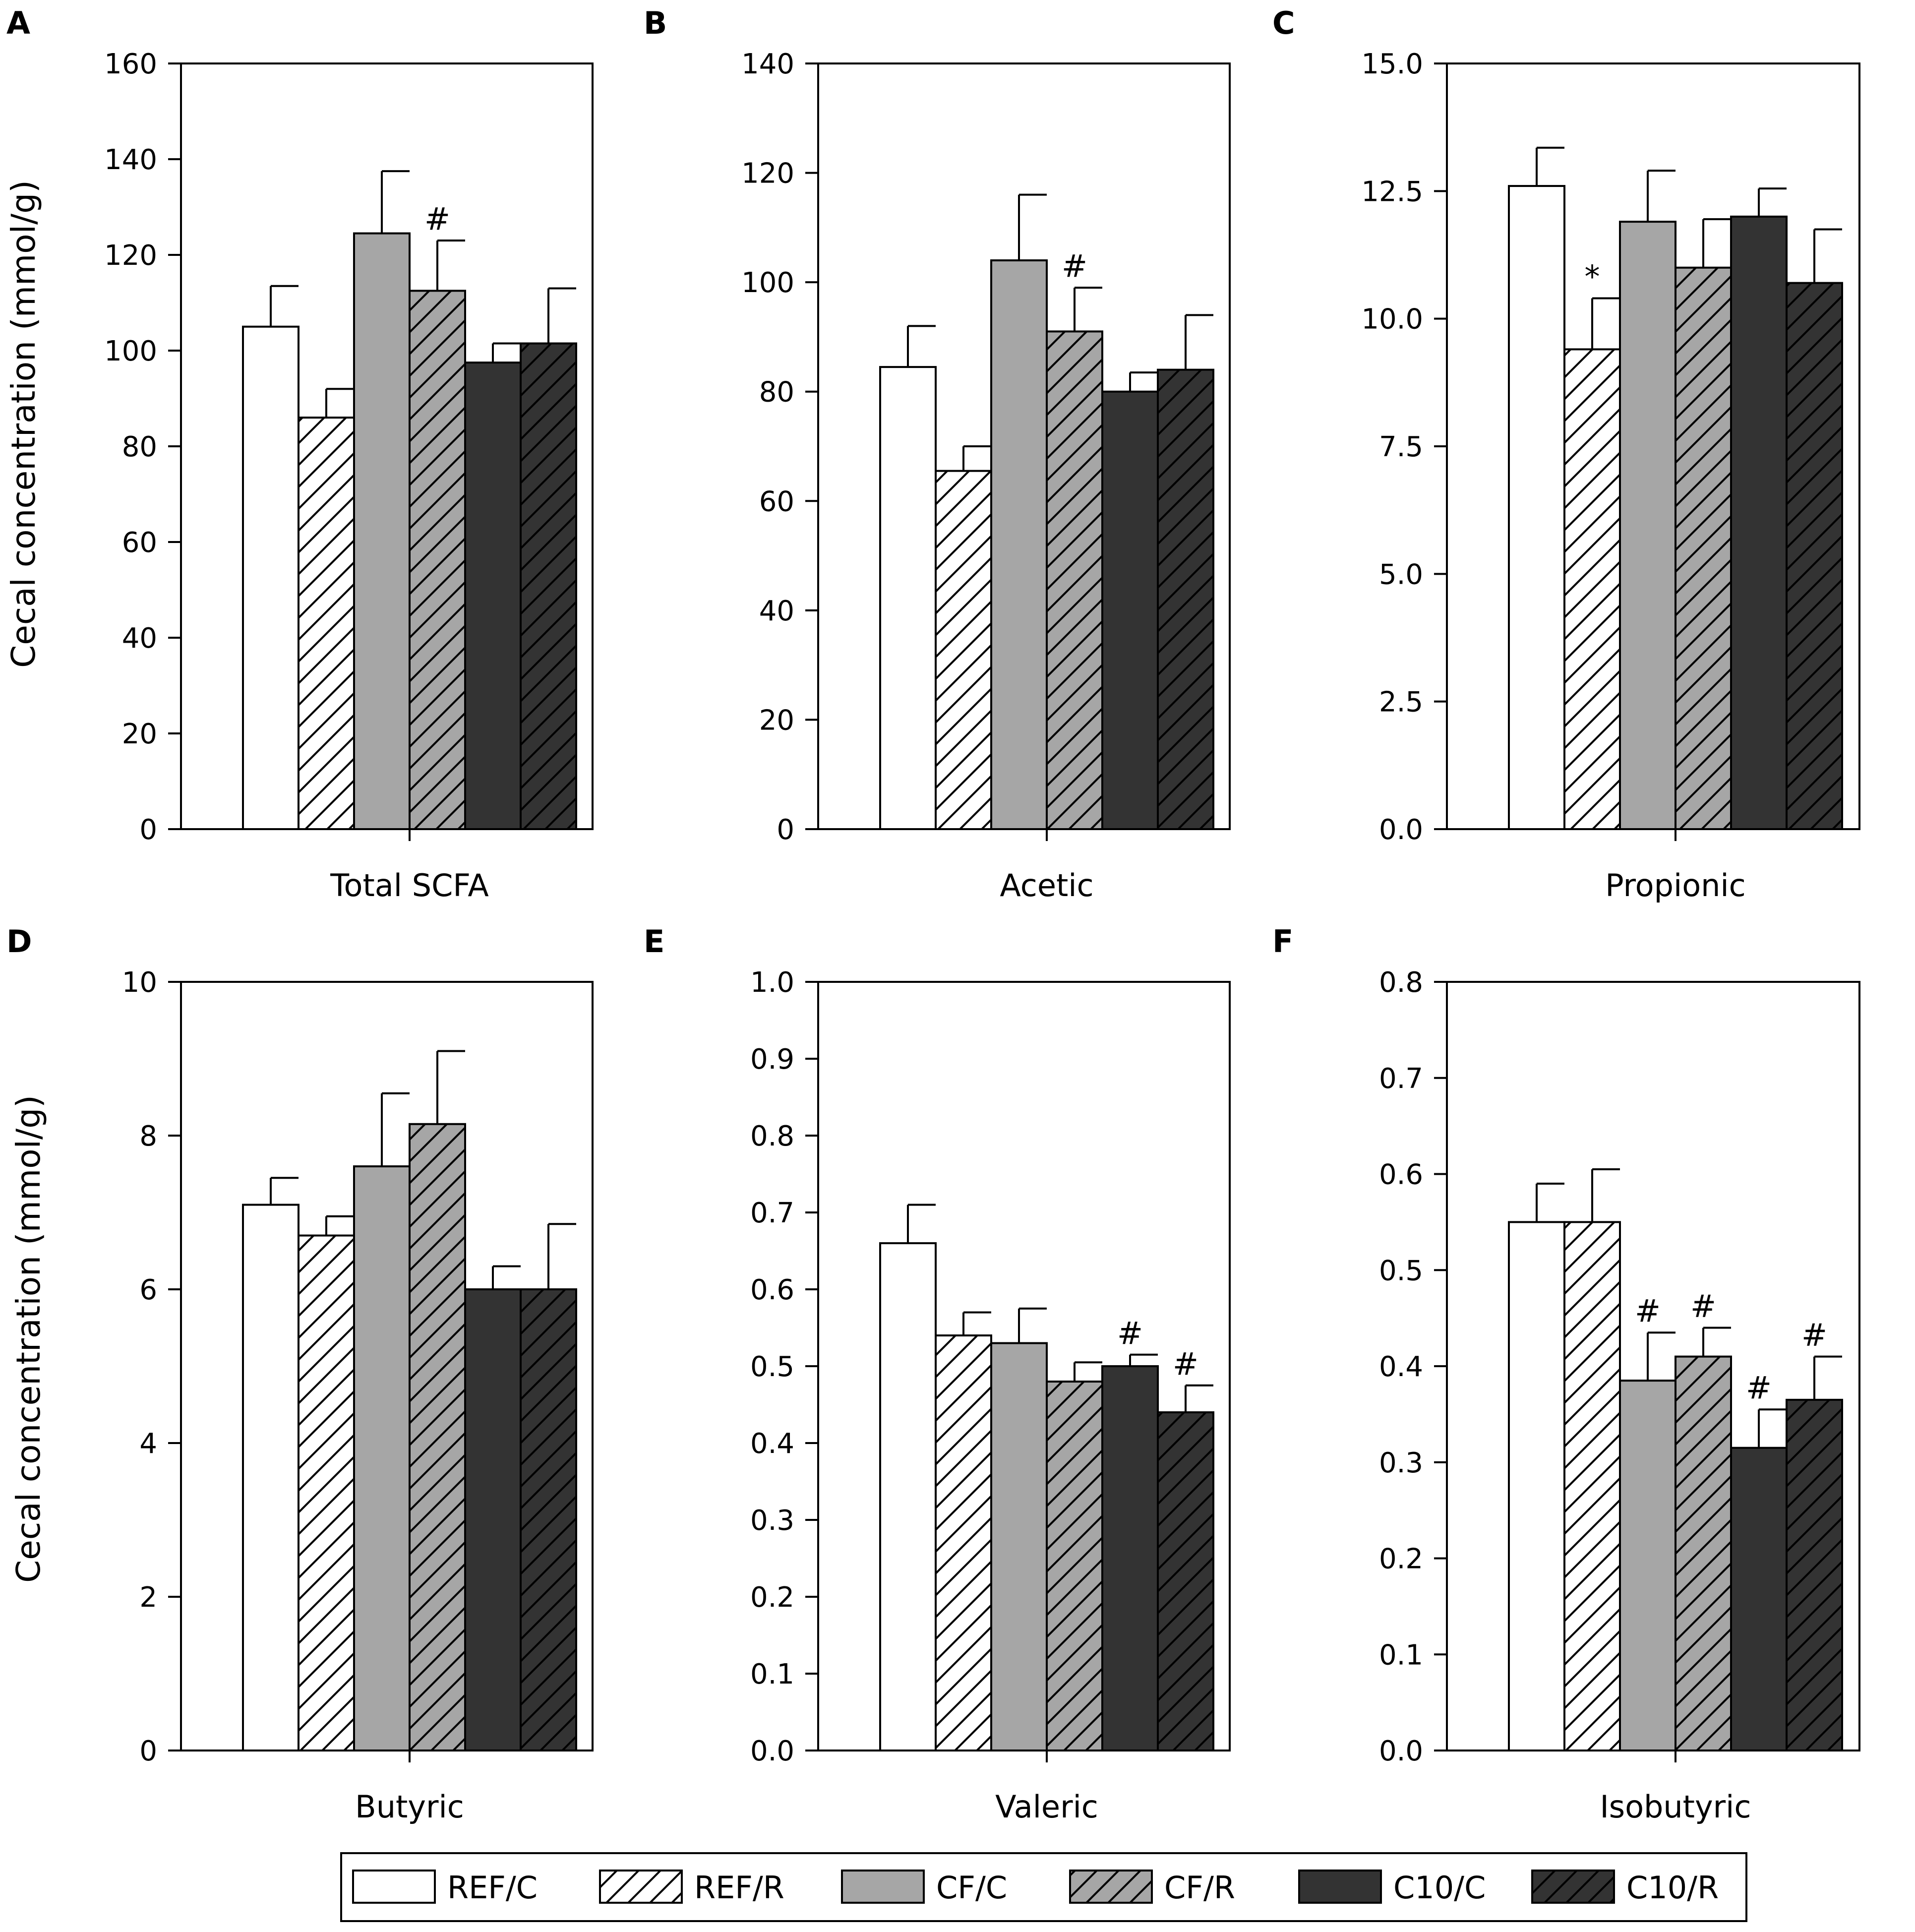  What do you see at coordinates (654, 941) in the screenshot?
I see `panel-letter-E: E` at bounding box center [654, 941].